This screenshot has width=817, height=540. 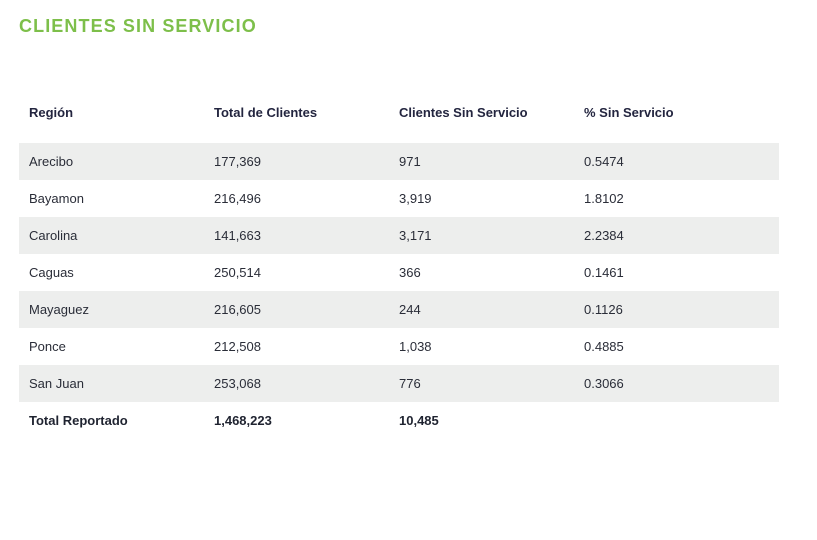 What do you see at coordinates (296, 235) in the screenshot?
I see `total-clientes-cell: 141,663` at bounding box center [296, 235].